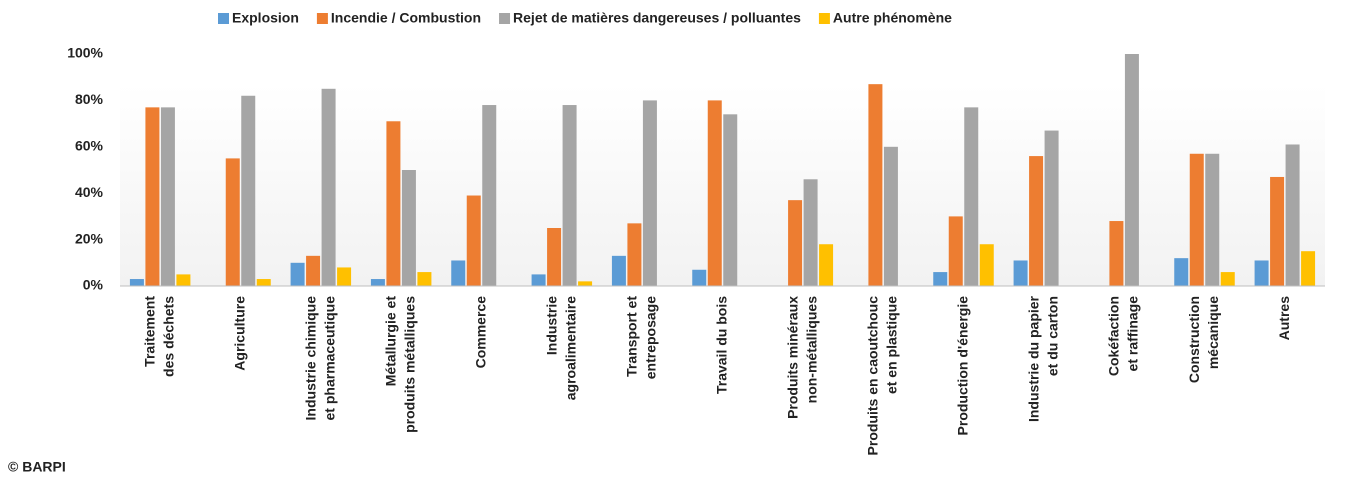 This screenshot has width=1369, height=497. What do you see at coordinates (1132, 334) in the screenshot?
I see `x-tick-label-line: et raffinage` at bounding box center [1132, 334].